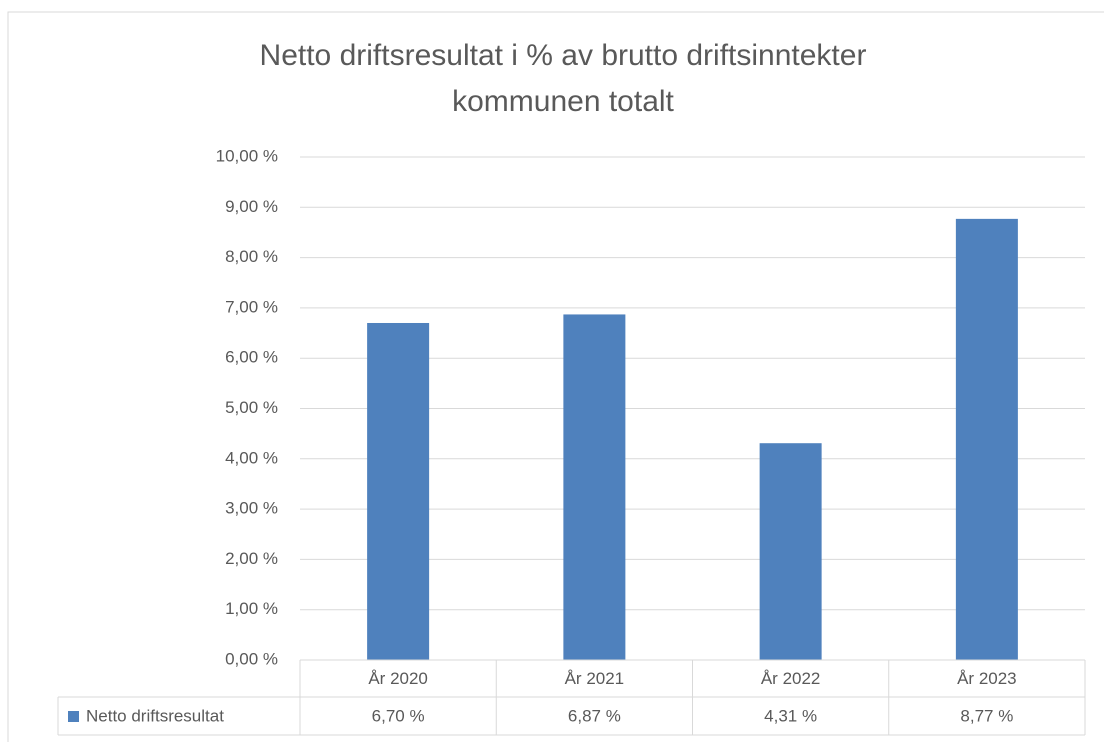  What do you see at coordinates (247, 155) in the screenshot?
I see `y-tick-label: 10,00 %` at bounding box center [247, 155].